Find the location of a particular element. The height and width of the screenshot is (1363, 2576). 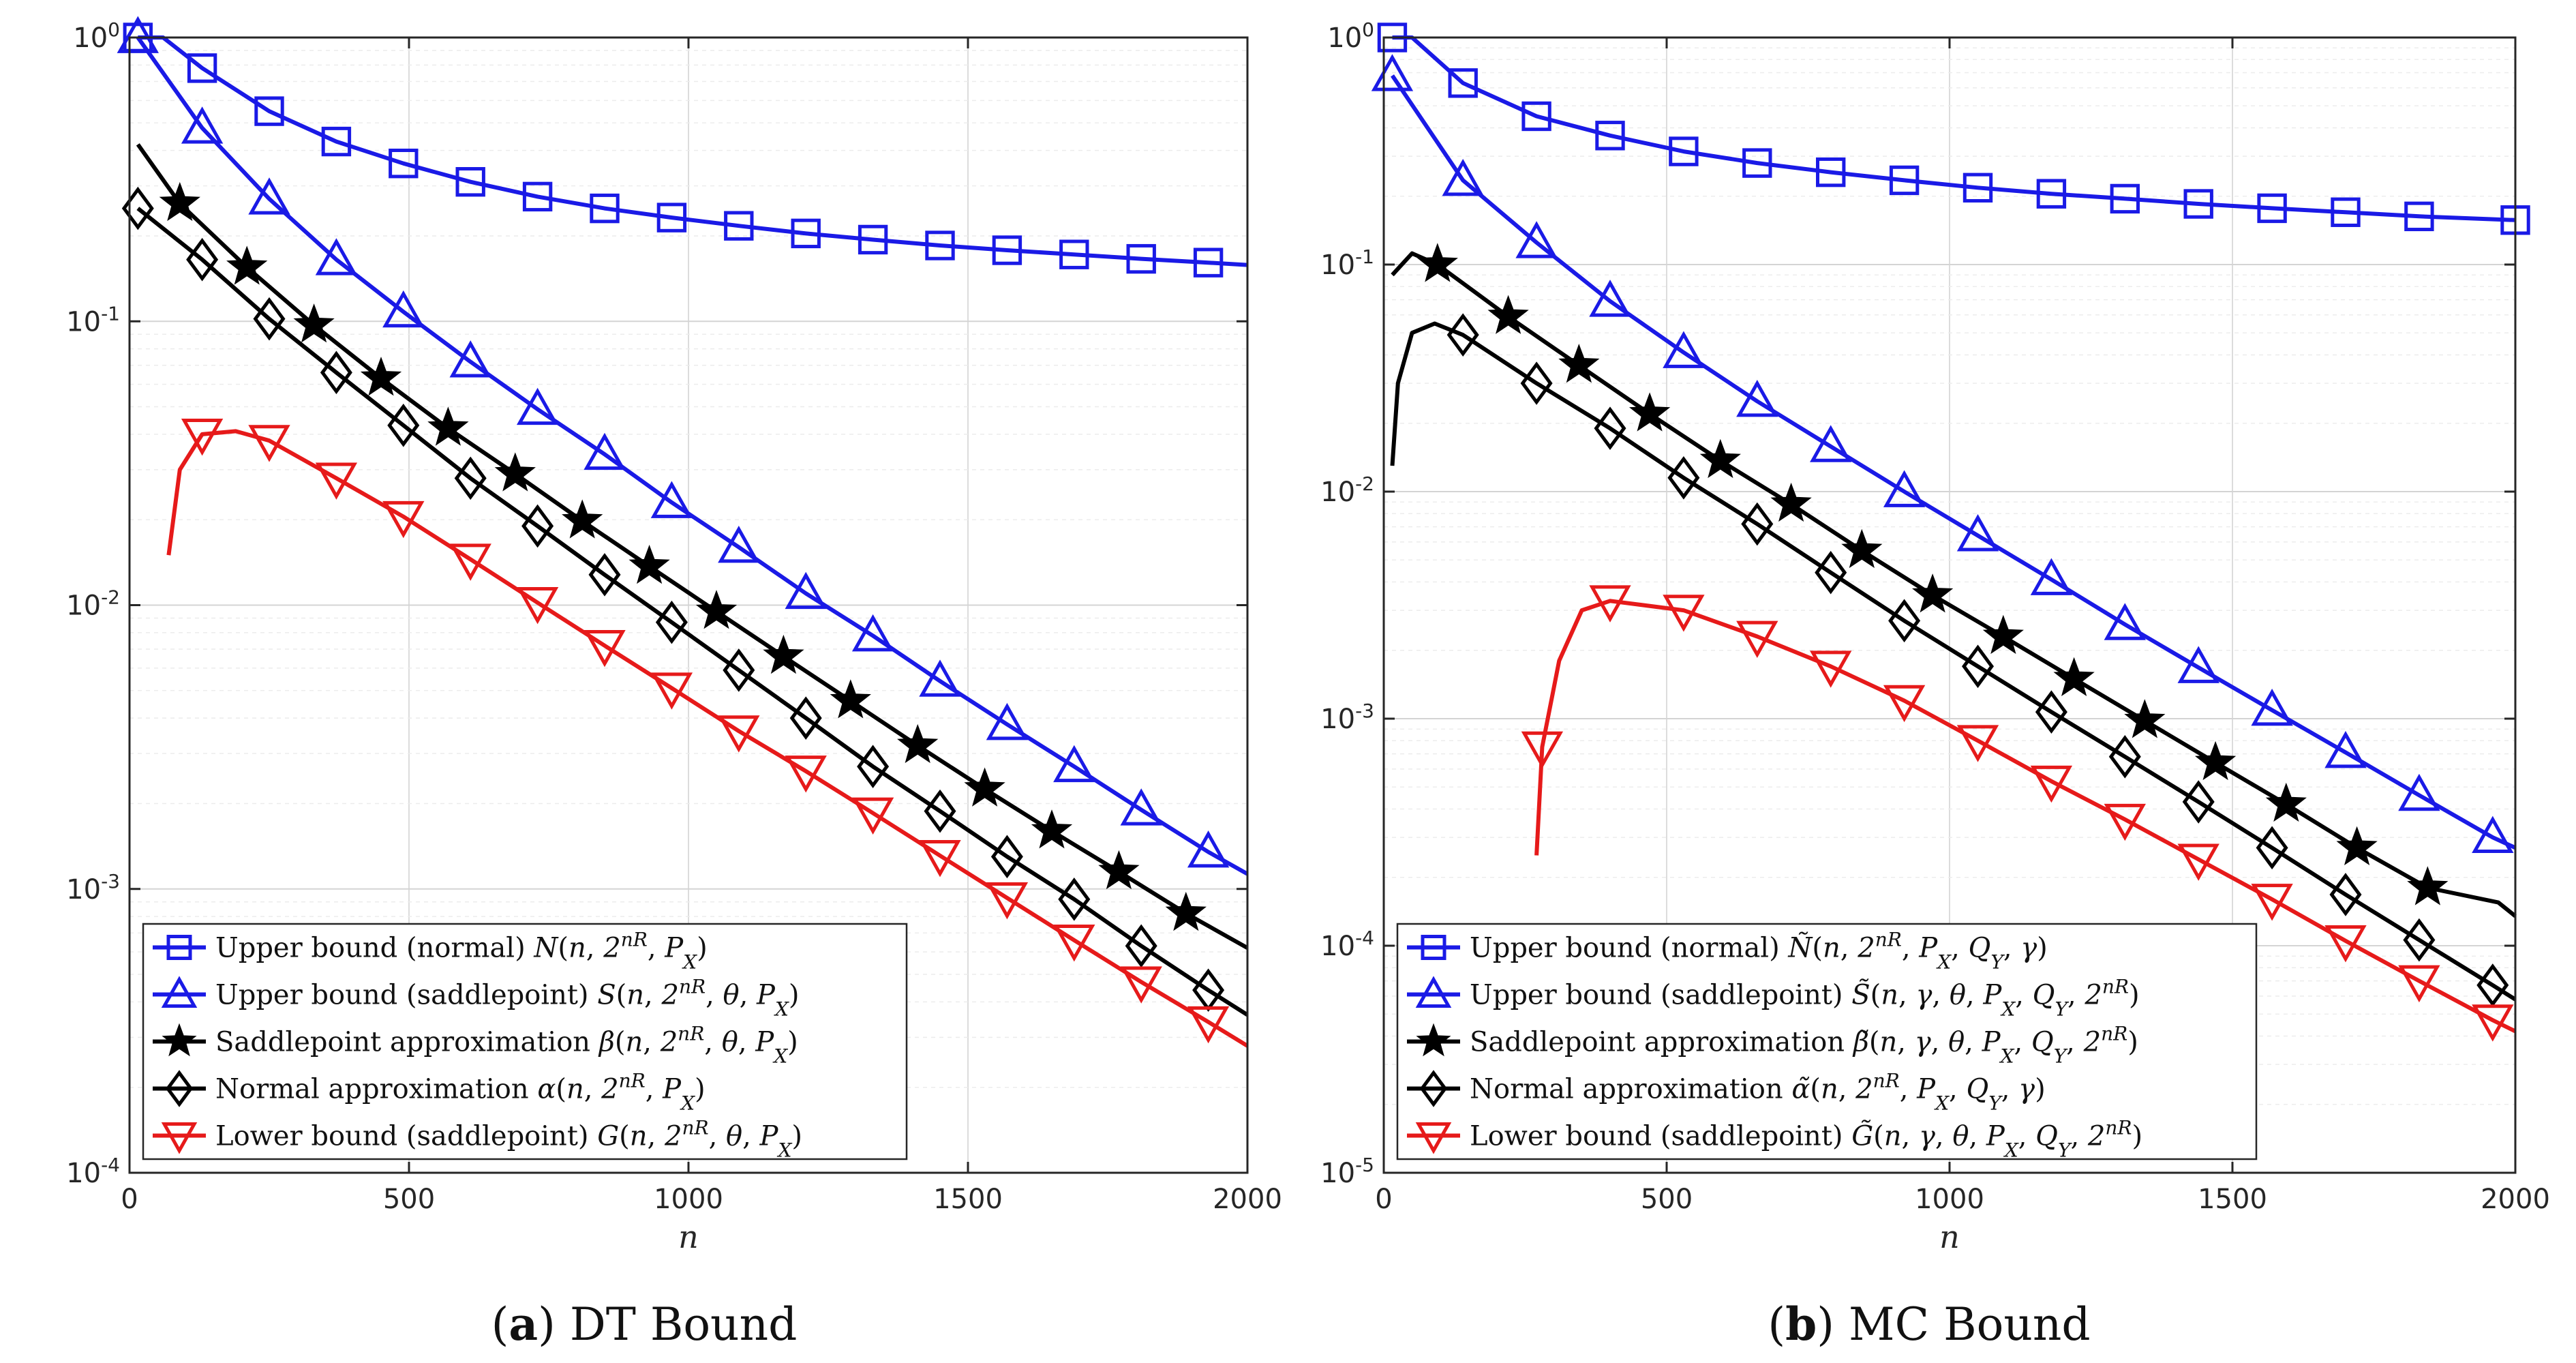

y-tick-label: 10⁻³ is located at coordinates (93, 887).